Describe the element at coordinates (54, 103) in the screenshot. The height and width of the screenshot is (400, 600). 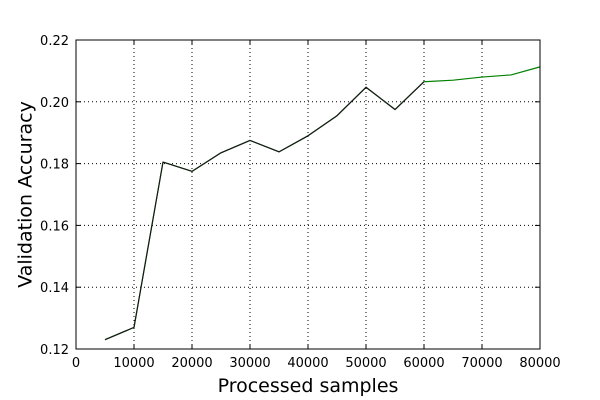
I see `y-tick-label: 0.20` at that location.